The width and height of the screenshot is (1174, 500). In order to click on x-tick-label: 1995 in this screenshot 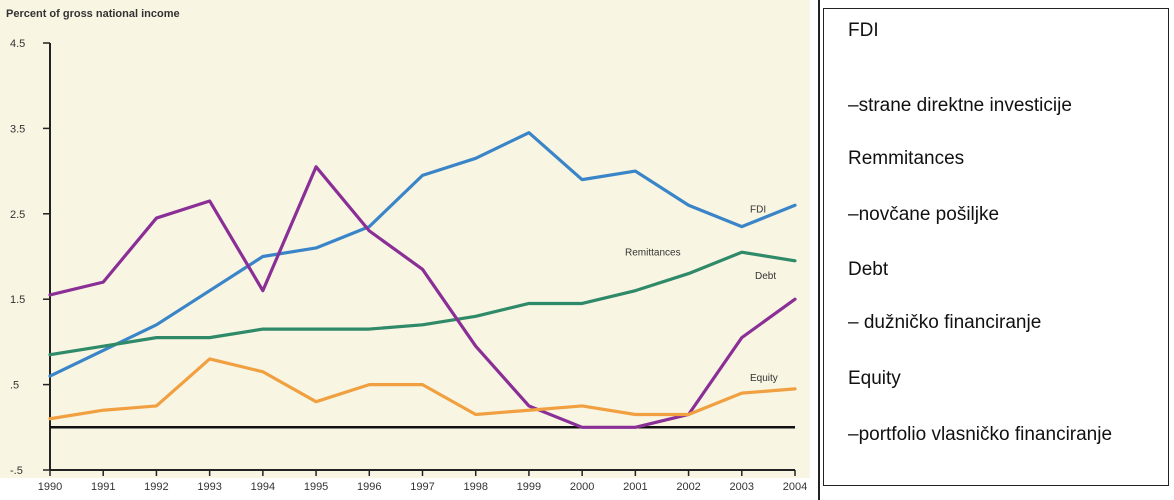, I will do `click(316, 487)`.